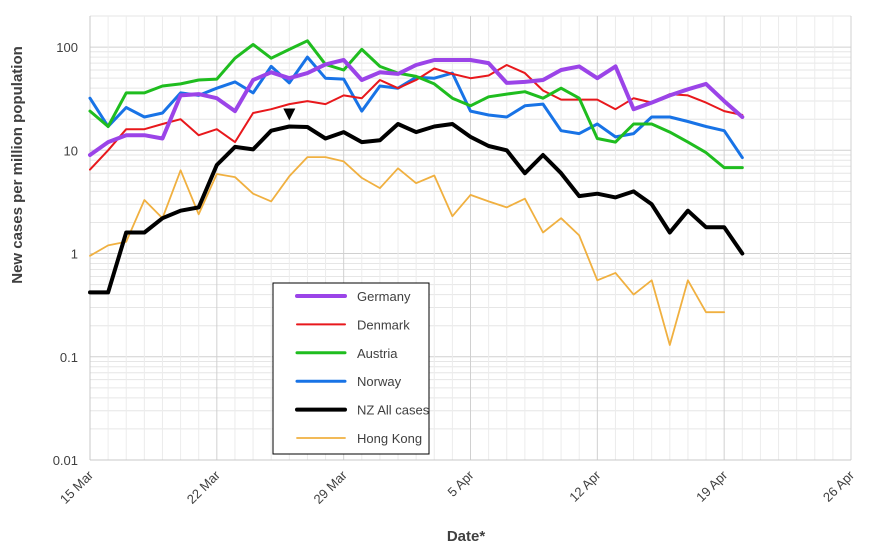  What do you see at coordinates (416, 107) in the screenshot?
I see `series-line-germany` at bounding box center [416, 107].